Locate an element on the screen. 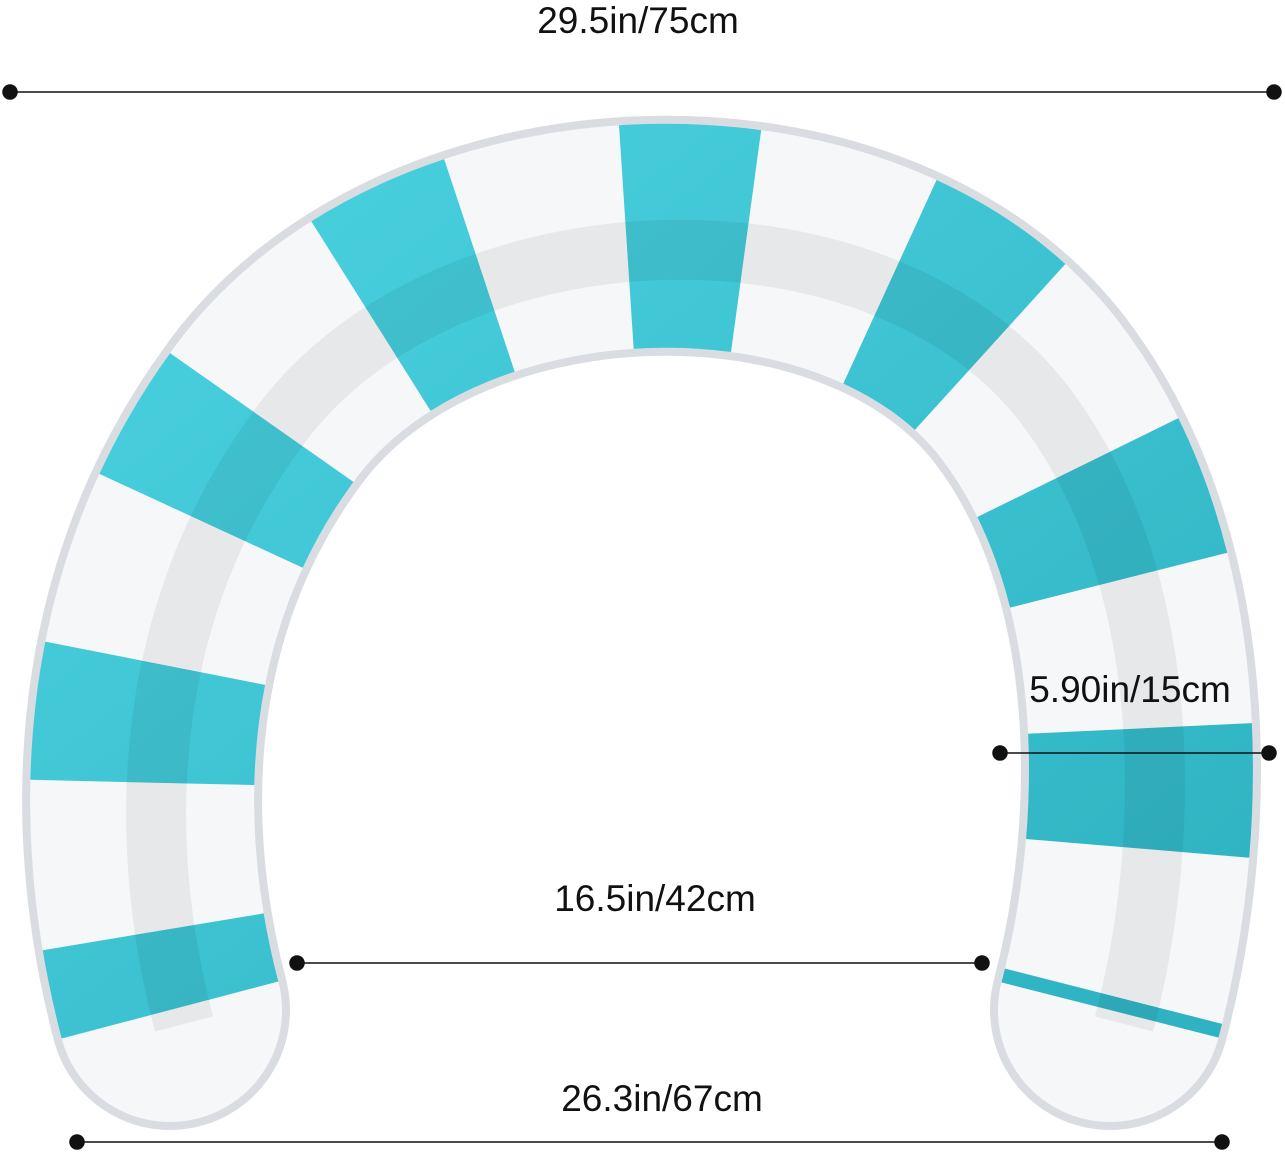  dimension-line-overall-width is located at coordinates (642, 92).